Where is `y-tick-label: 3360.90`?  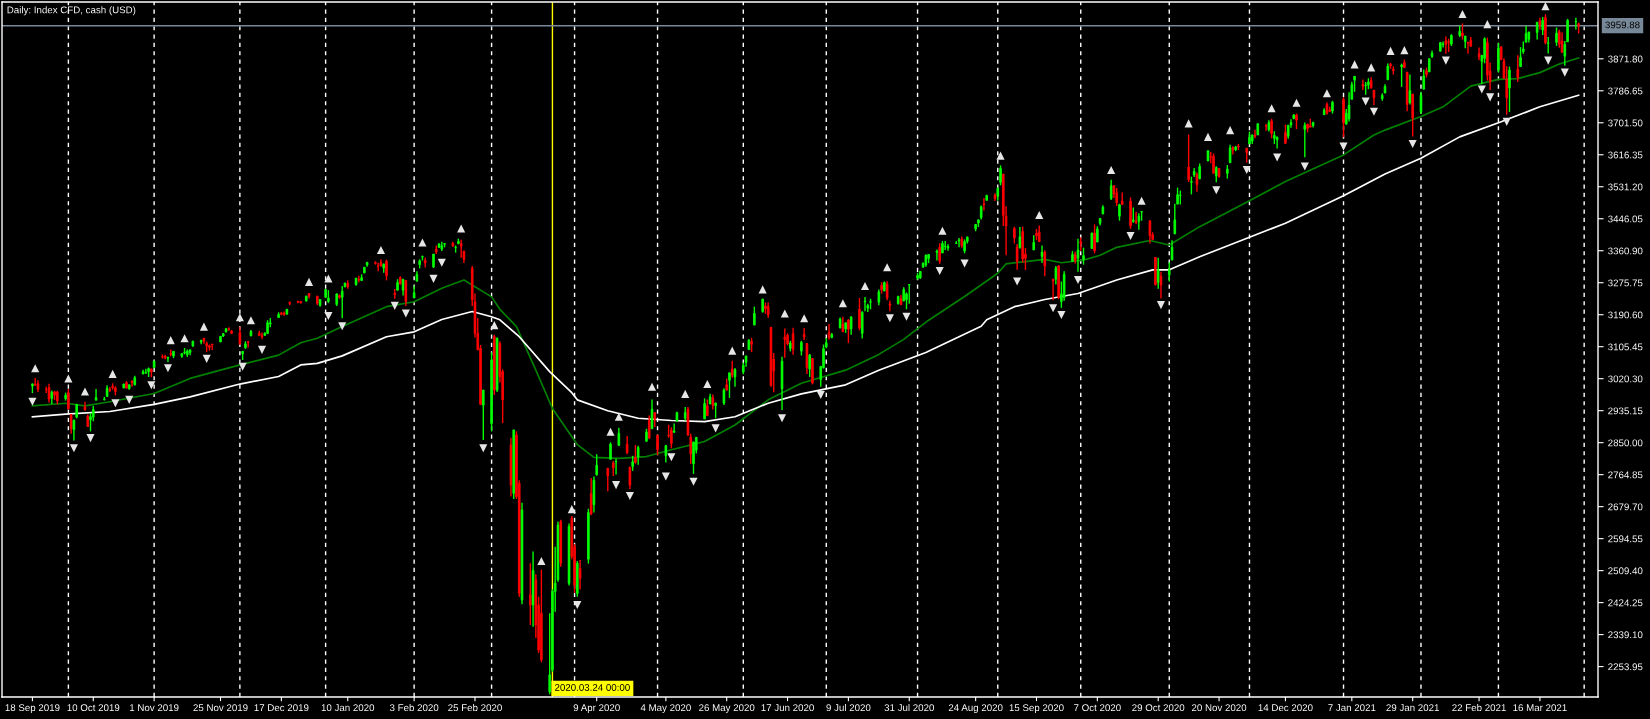 y-tick-label: 3360.90 is located at coordinates (1625, 251).